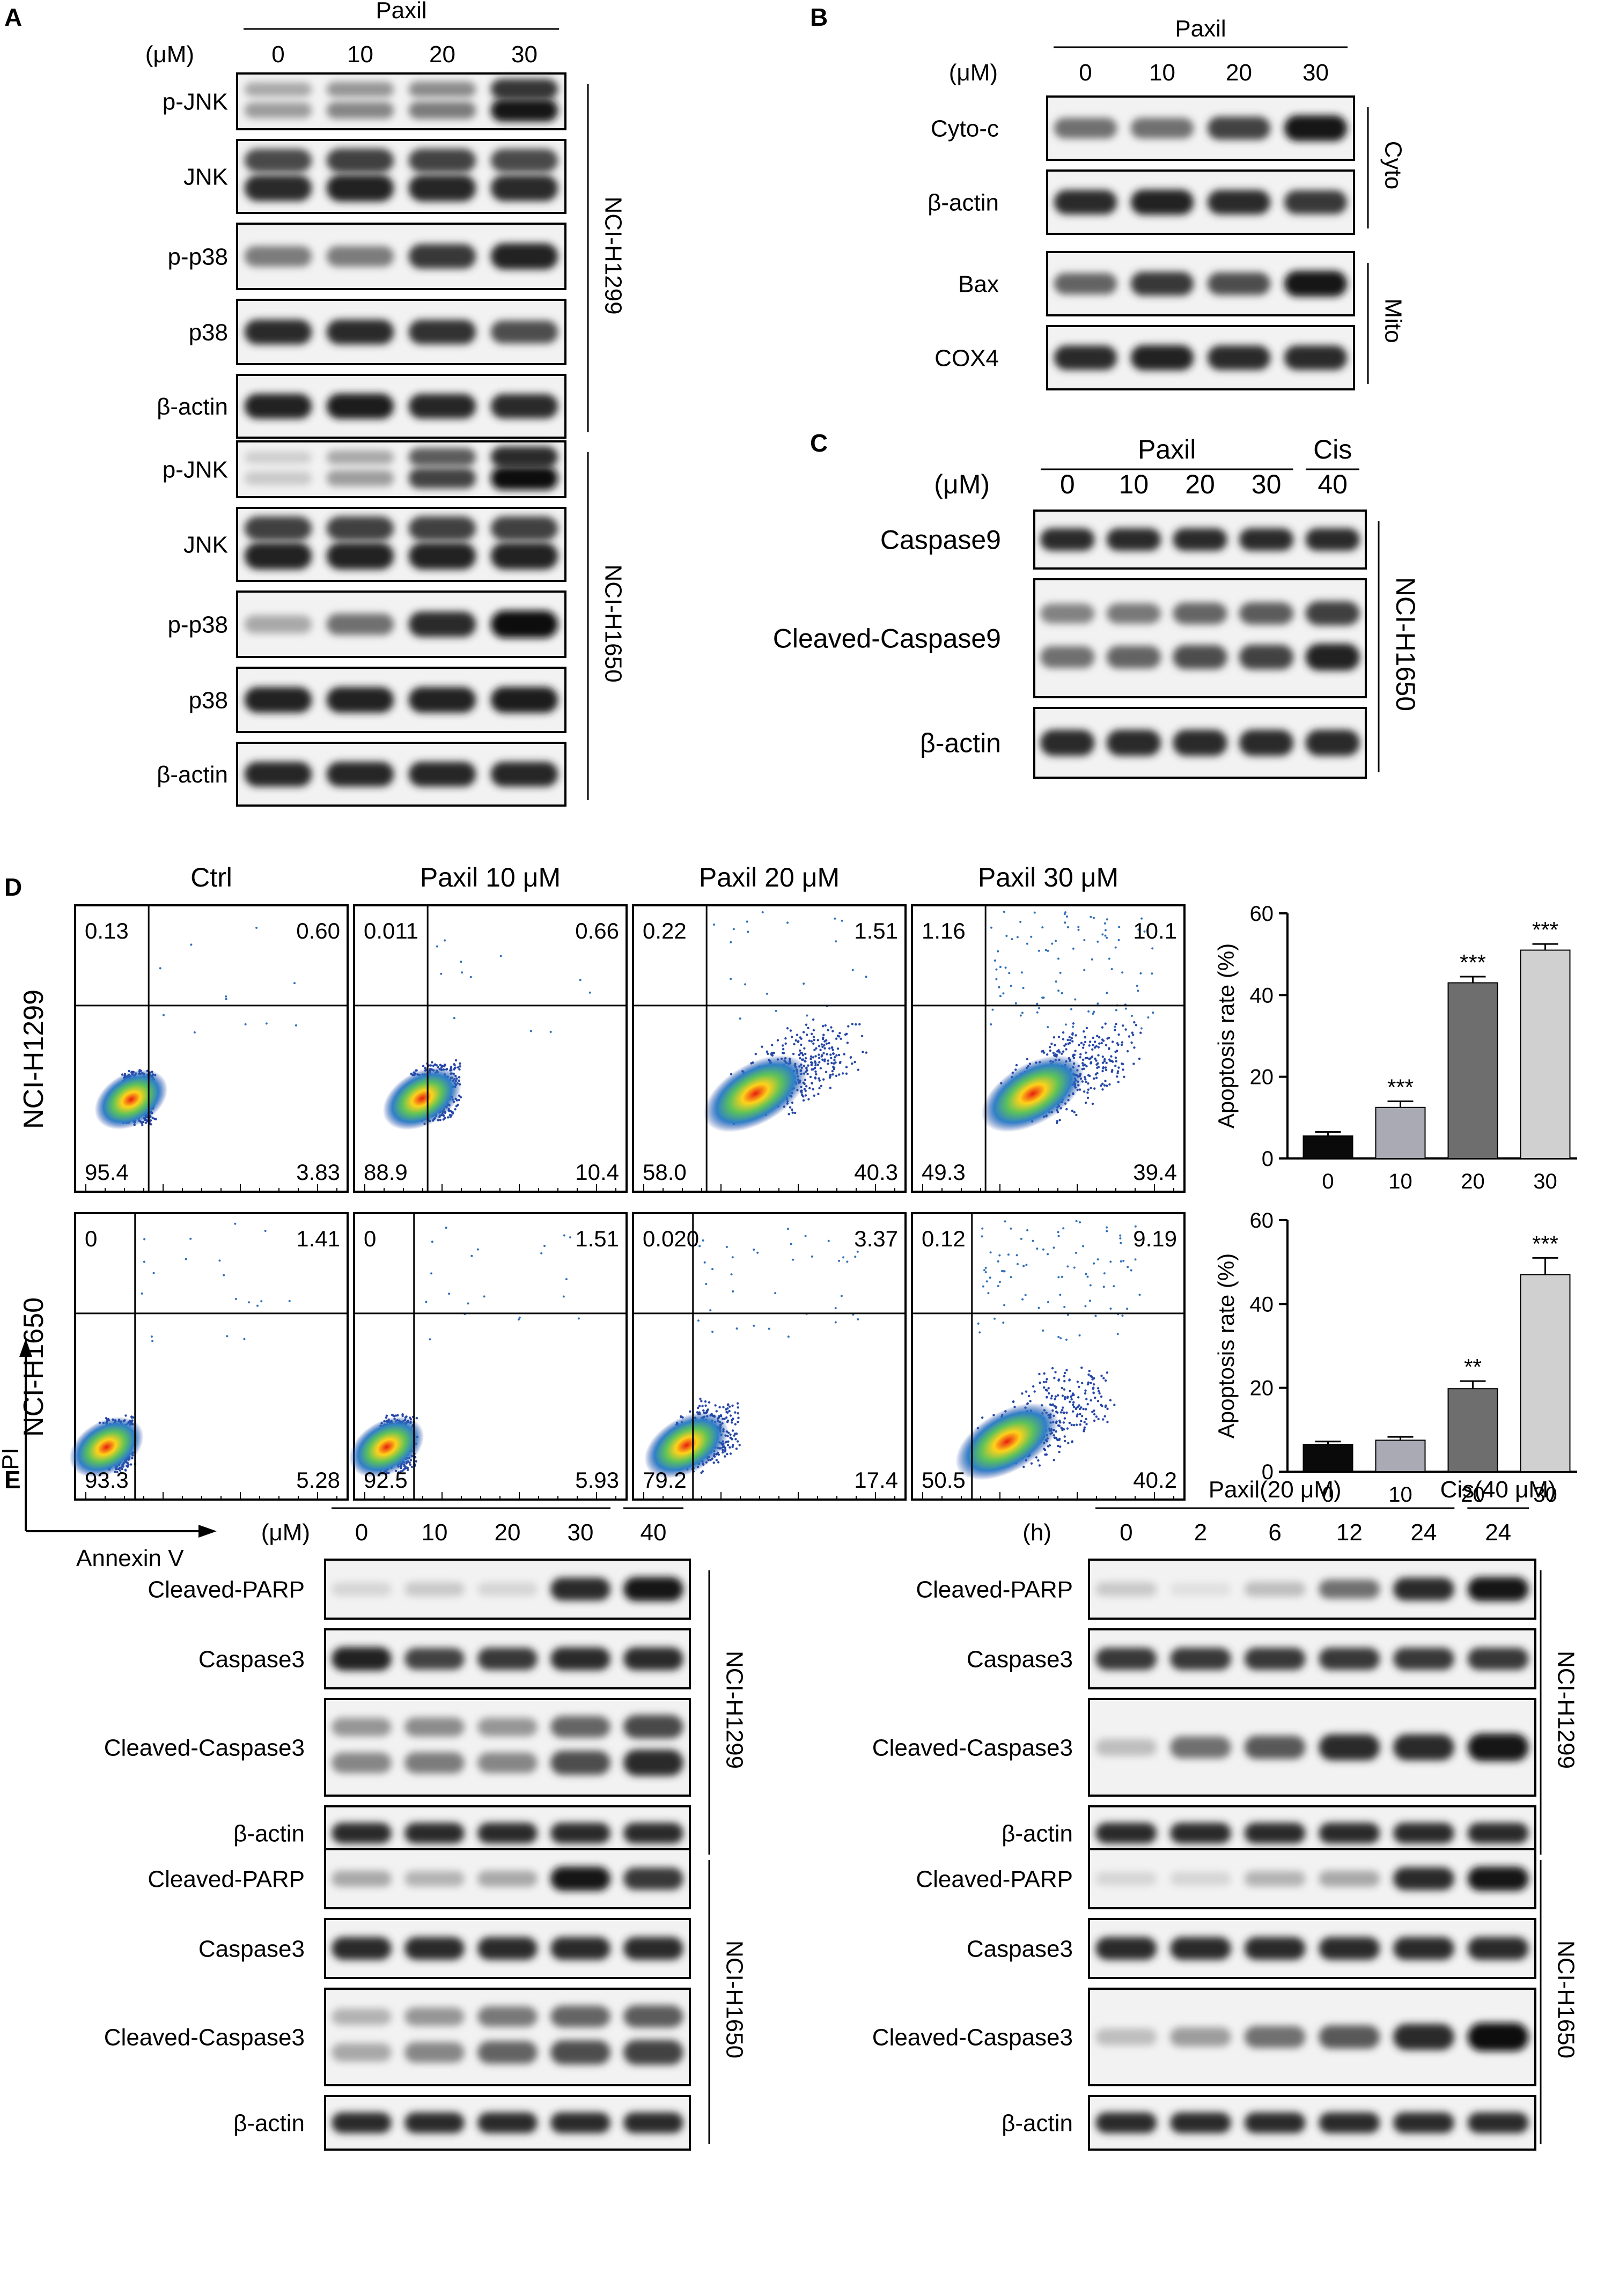 The width and height of the screenshot is (1619, 2296). Describe the element at coordinates (1036, 1533) in the screenshot. I see `concentration-unit-label: (h)` at that location.